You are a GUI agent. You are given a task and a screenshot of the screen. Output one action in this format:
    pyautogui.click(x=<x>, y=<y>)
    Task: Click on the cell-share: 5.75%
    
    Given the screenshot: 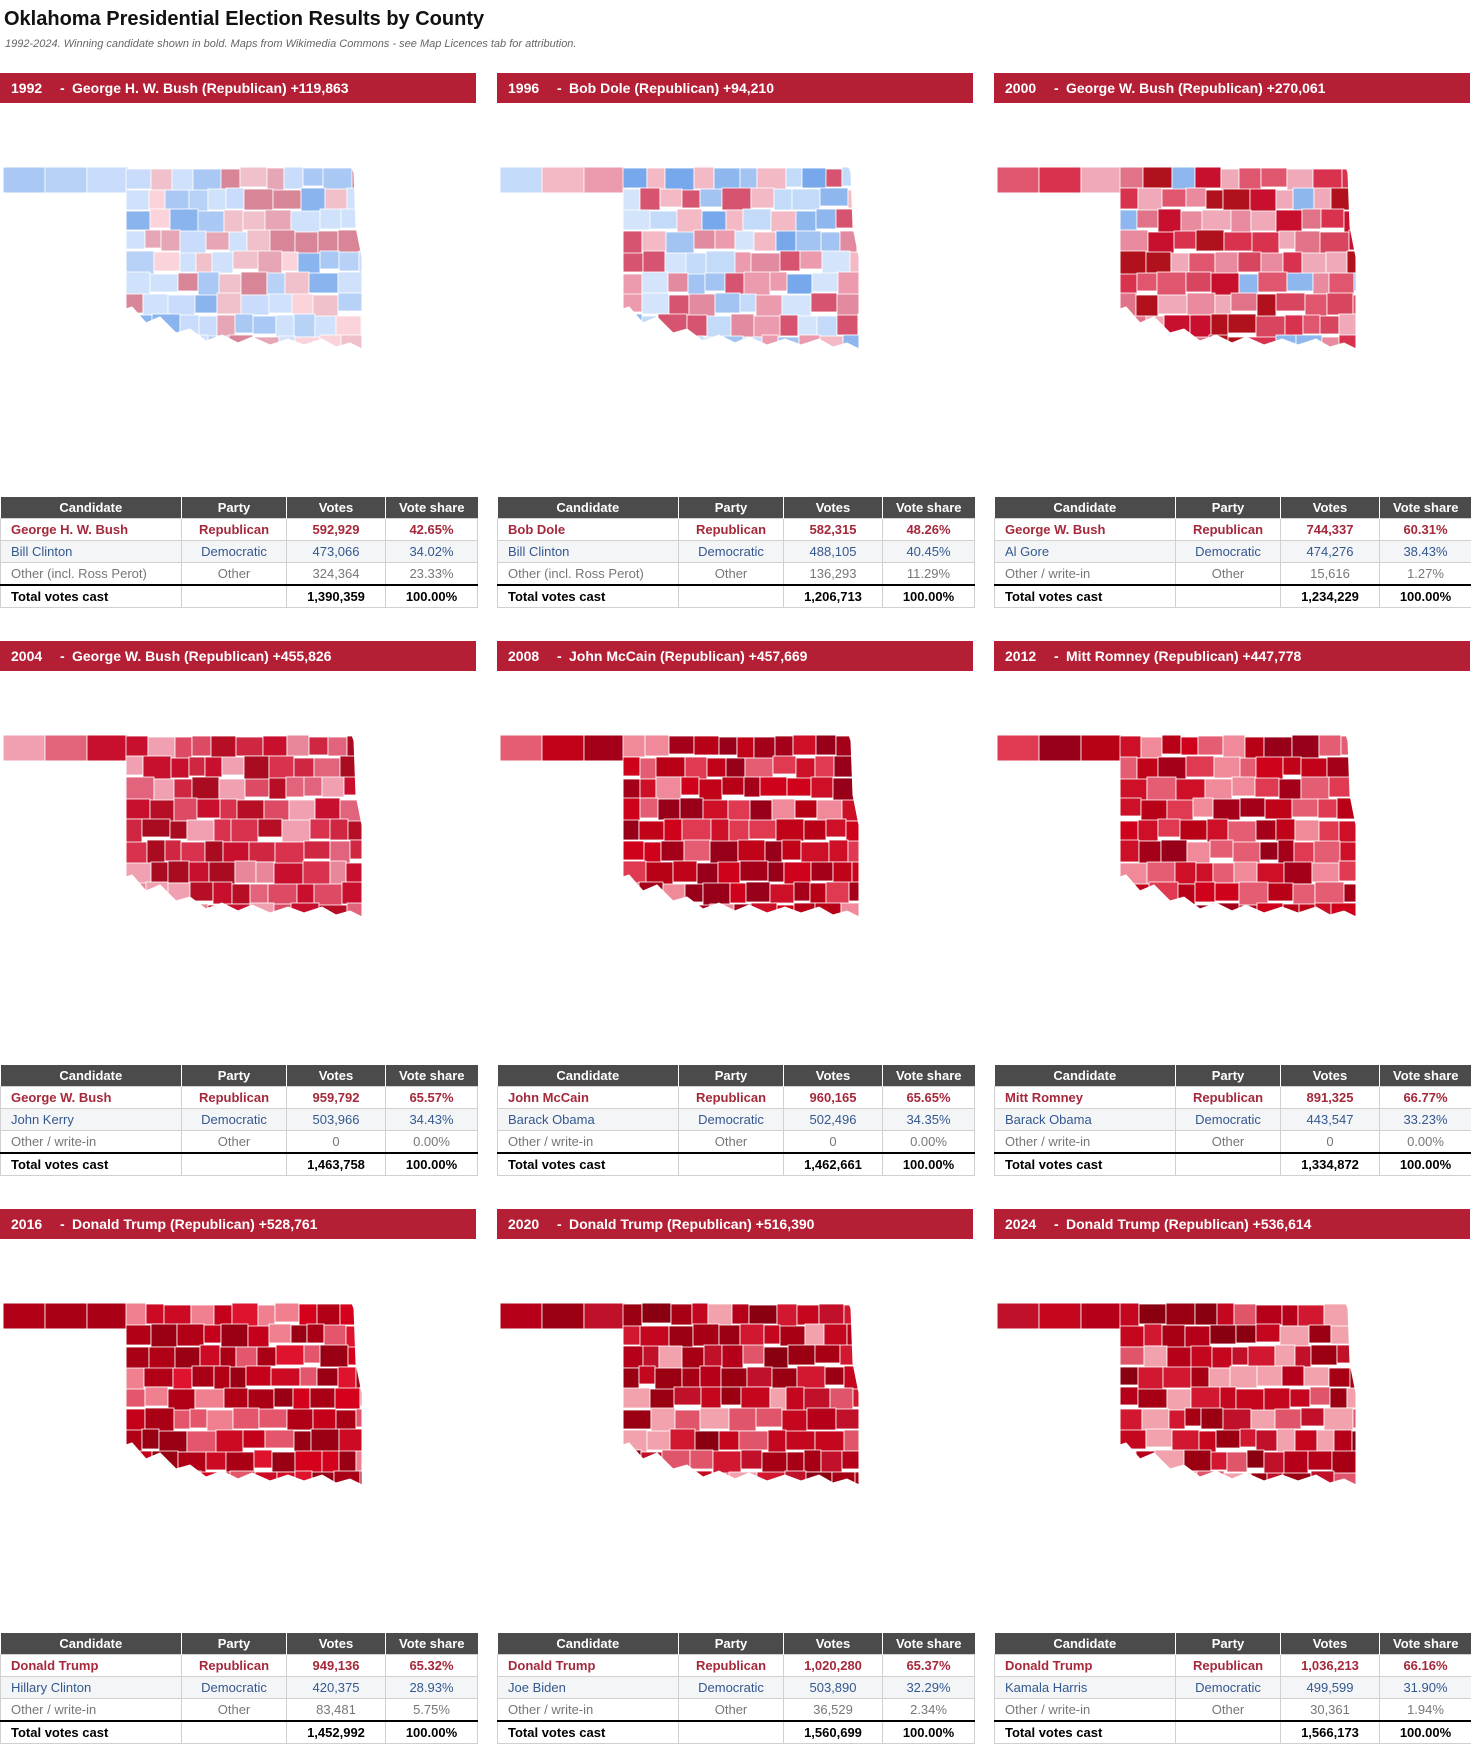 What is the action you would take?
    pyautogui.click(x=432, y=1710)
    